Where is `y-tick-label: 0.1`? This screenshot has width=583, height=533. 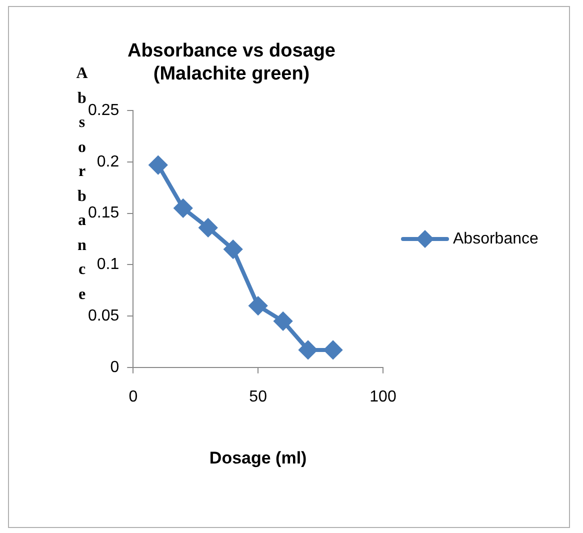
y-tick-label: 0.1 is located at coordinates (108, 265).